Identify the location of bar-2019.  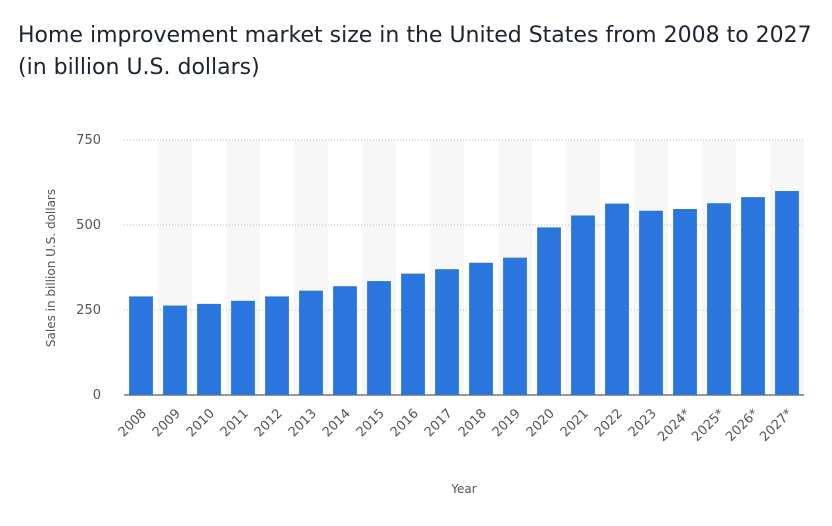
(515, 326).